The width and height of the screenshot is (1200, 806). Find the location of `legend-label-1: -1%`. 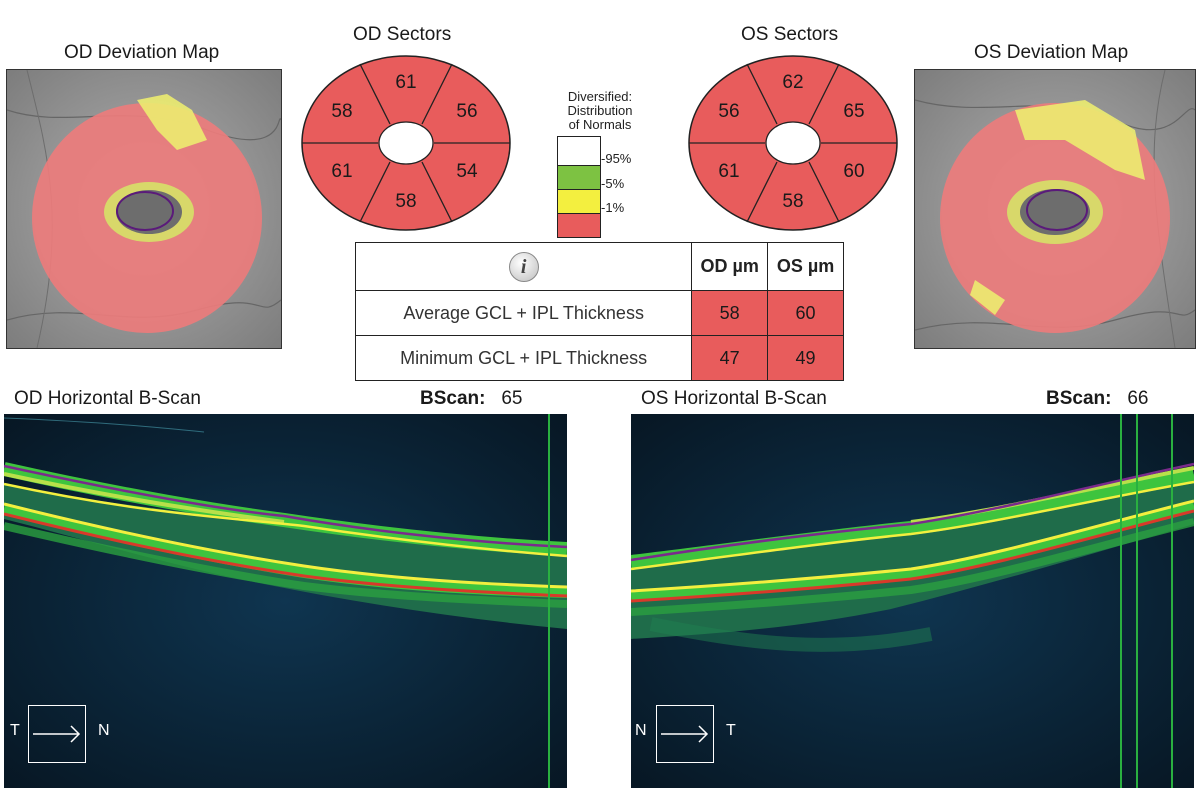

legend-label-1: -1% is located at coordinates (613, 207).